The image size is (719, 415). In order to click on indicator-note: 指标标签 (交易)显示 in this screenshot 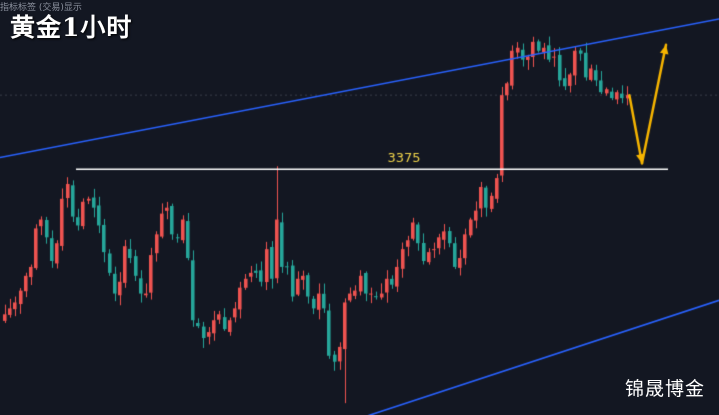, I will do `click(41, 8)`.